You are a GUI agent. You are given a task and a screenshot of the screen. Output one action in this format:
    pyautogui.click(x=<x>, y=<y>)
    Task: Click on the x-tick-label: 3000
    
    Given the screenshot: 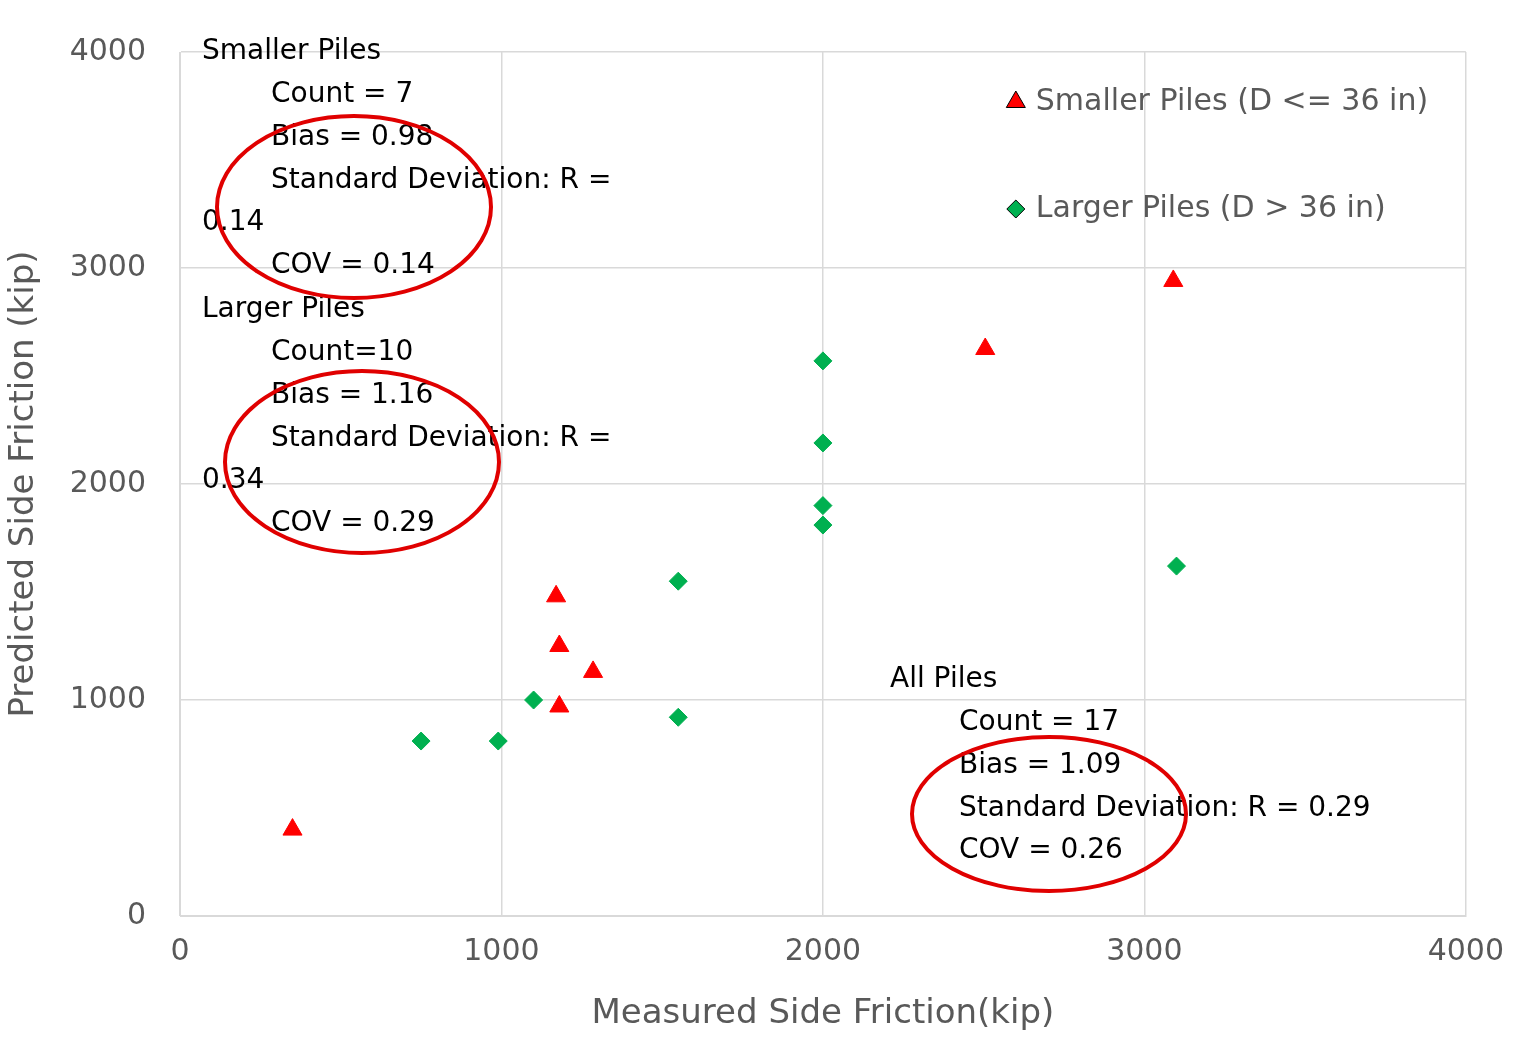 What is the action you would take?
    pyautogui.click(x=1144, y=949)
    